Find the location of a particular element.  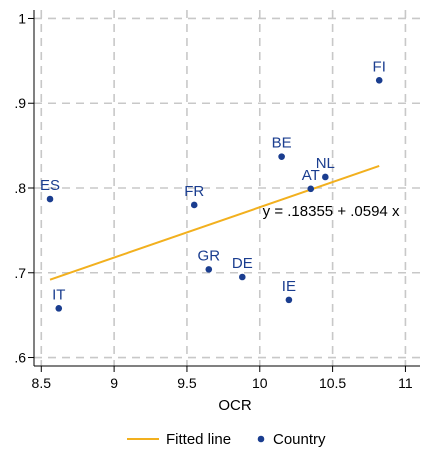

x-axis-title: OCR is located at coordinates (235, 405).